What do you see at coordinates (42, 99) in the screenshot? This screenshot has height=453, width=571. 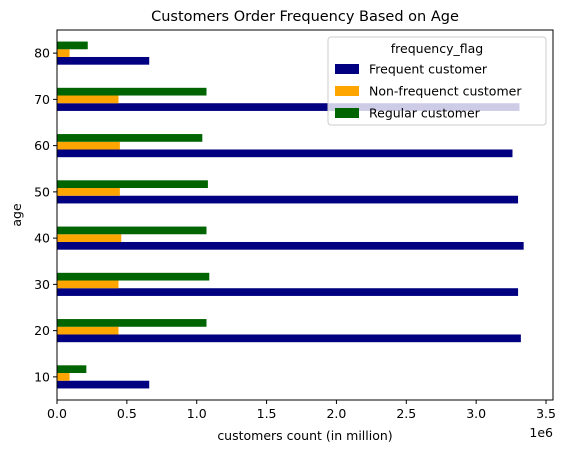 I see `y-tick-label: 70` at bounding box center [42, 99].